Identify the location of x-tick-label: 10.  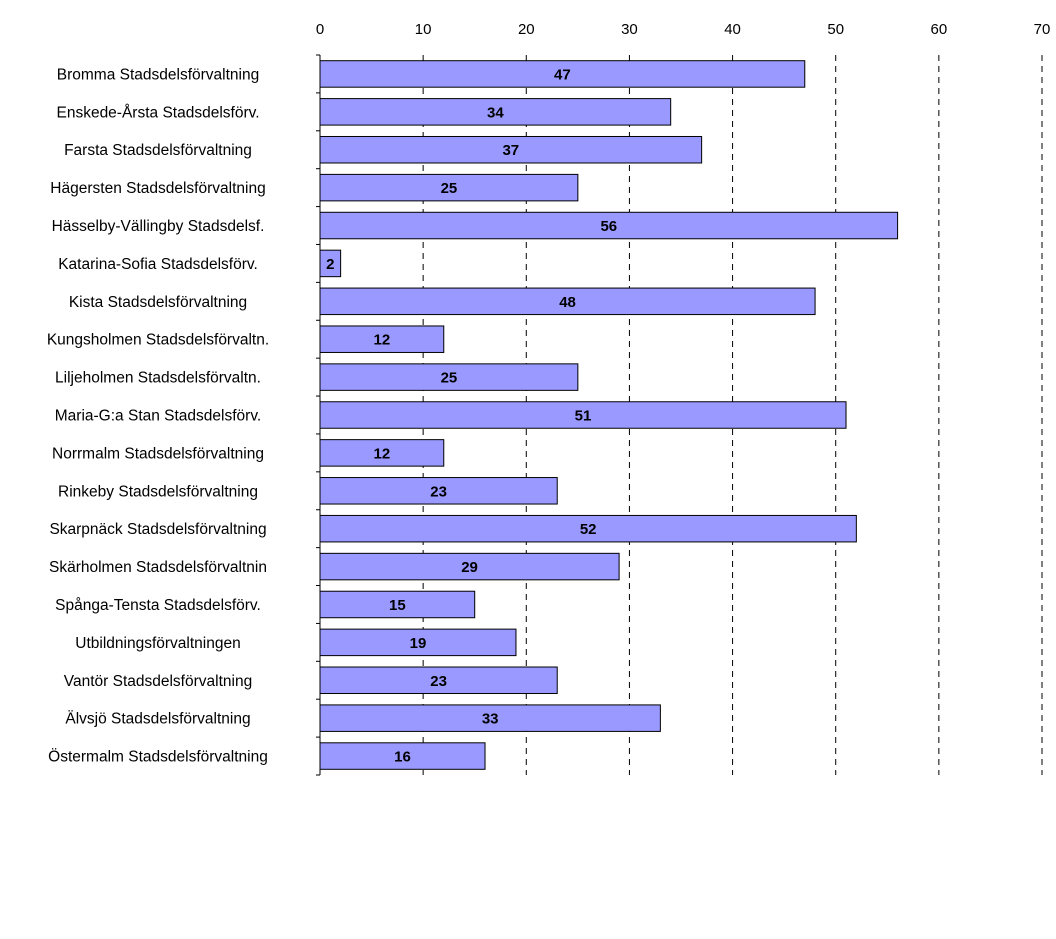
(423, 29).